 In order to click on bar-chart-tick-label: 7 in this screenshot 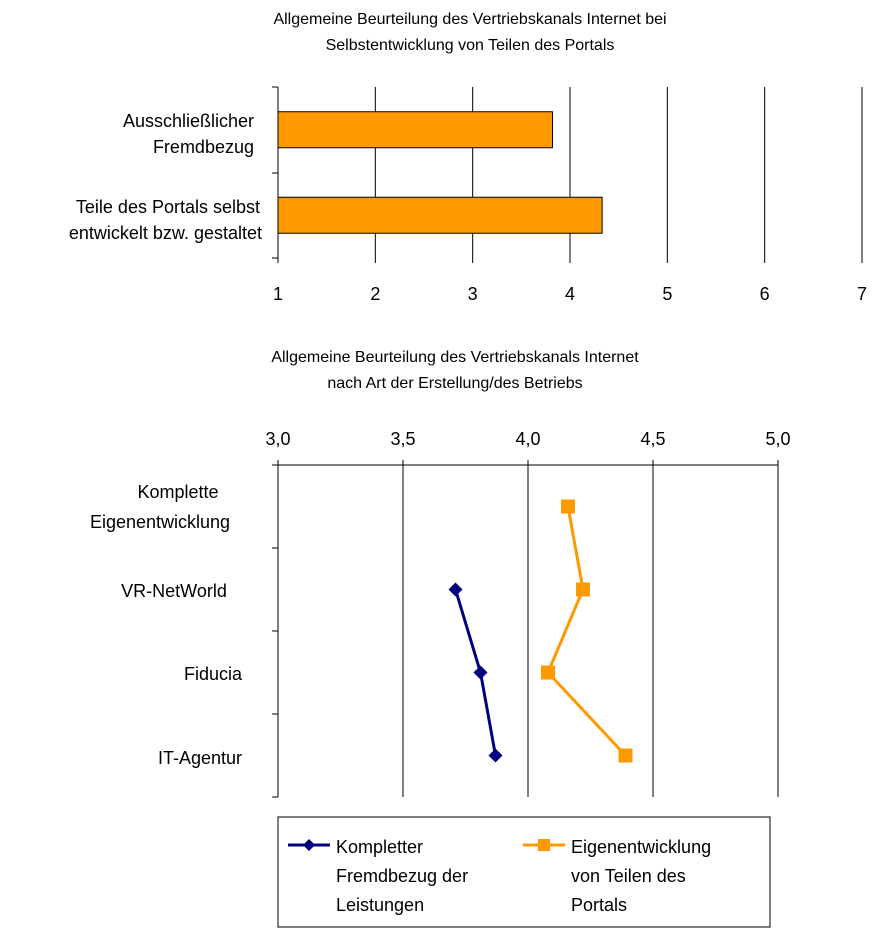, I will do `click(862, 294)`.